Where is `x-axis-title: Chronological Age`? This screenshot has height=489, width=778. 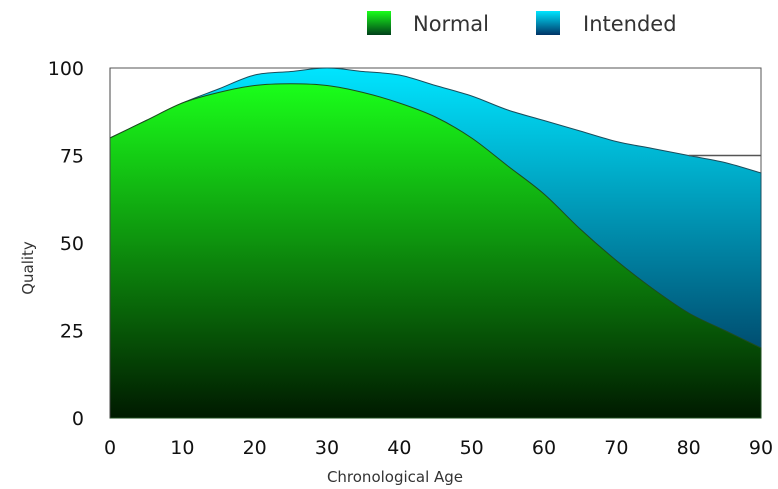 x-axis-title: Chronological Age is located at coordinates (395, 477).